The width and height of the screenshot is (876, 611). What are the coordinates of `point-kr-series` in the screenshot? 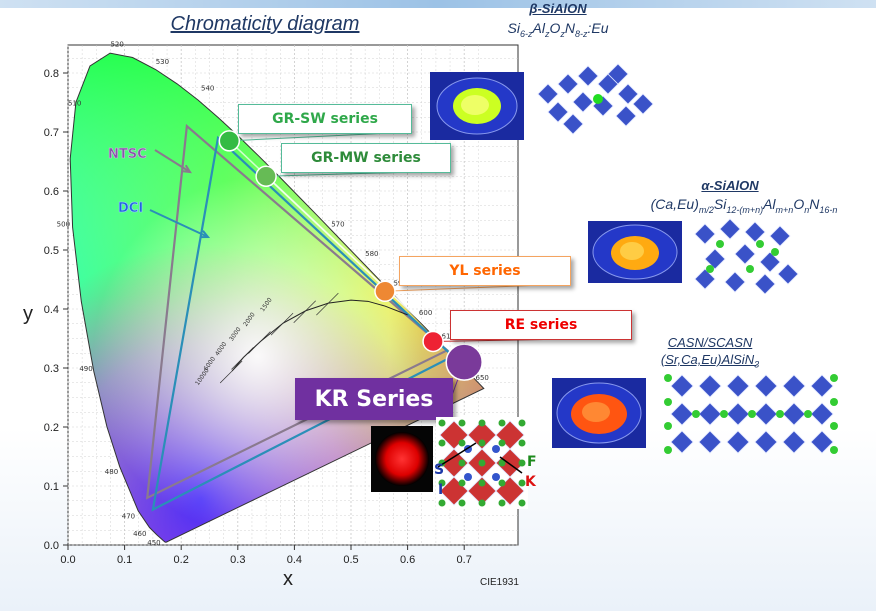 It's located at (464, 362).